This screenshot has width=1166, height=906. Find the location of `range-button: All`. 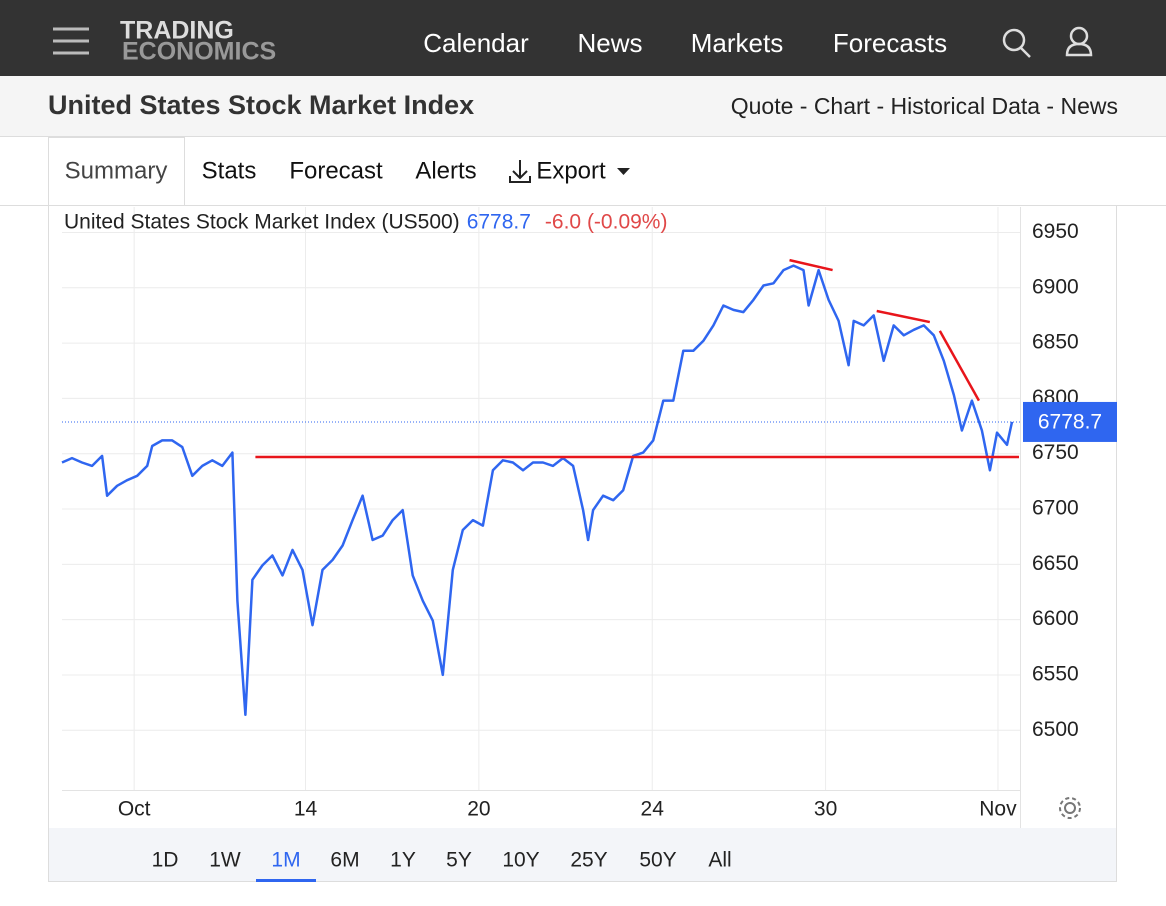

range-button: All is located at coordinates (719, 860).